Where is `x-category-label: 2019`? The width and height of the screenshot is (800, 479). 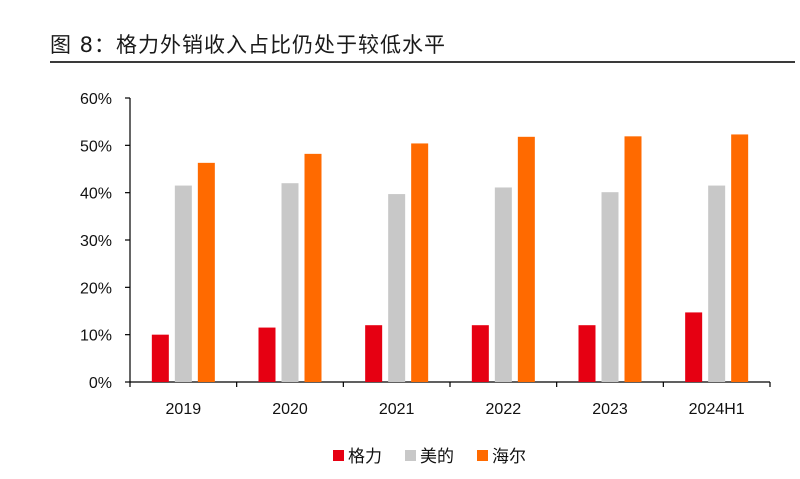 x-category-label: 2019 is located at coordinates (184, 409).